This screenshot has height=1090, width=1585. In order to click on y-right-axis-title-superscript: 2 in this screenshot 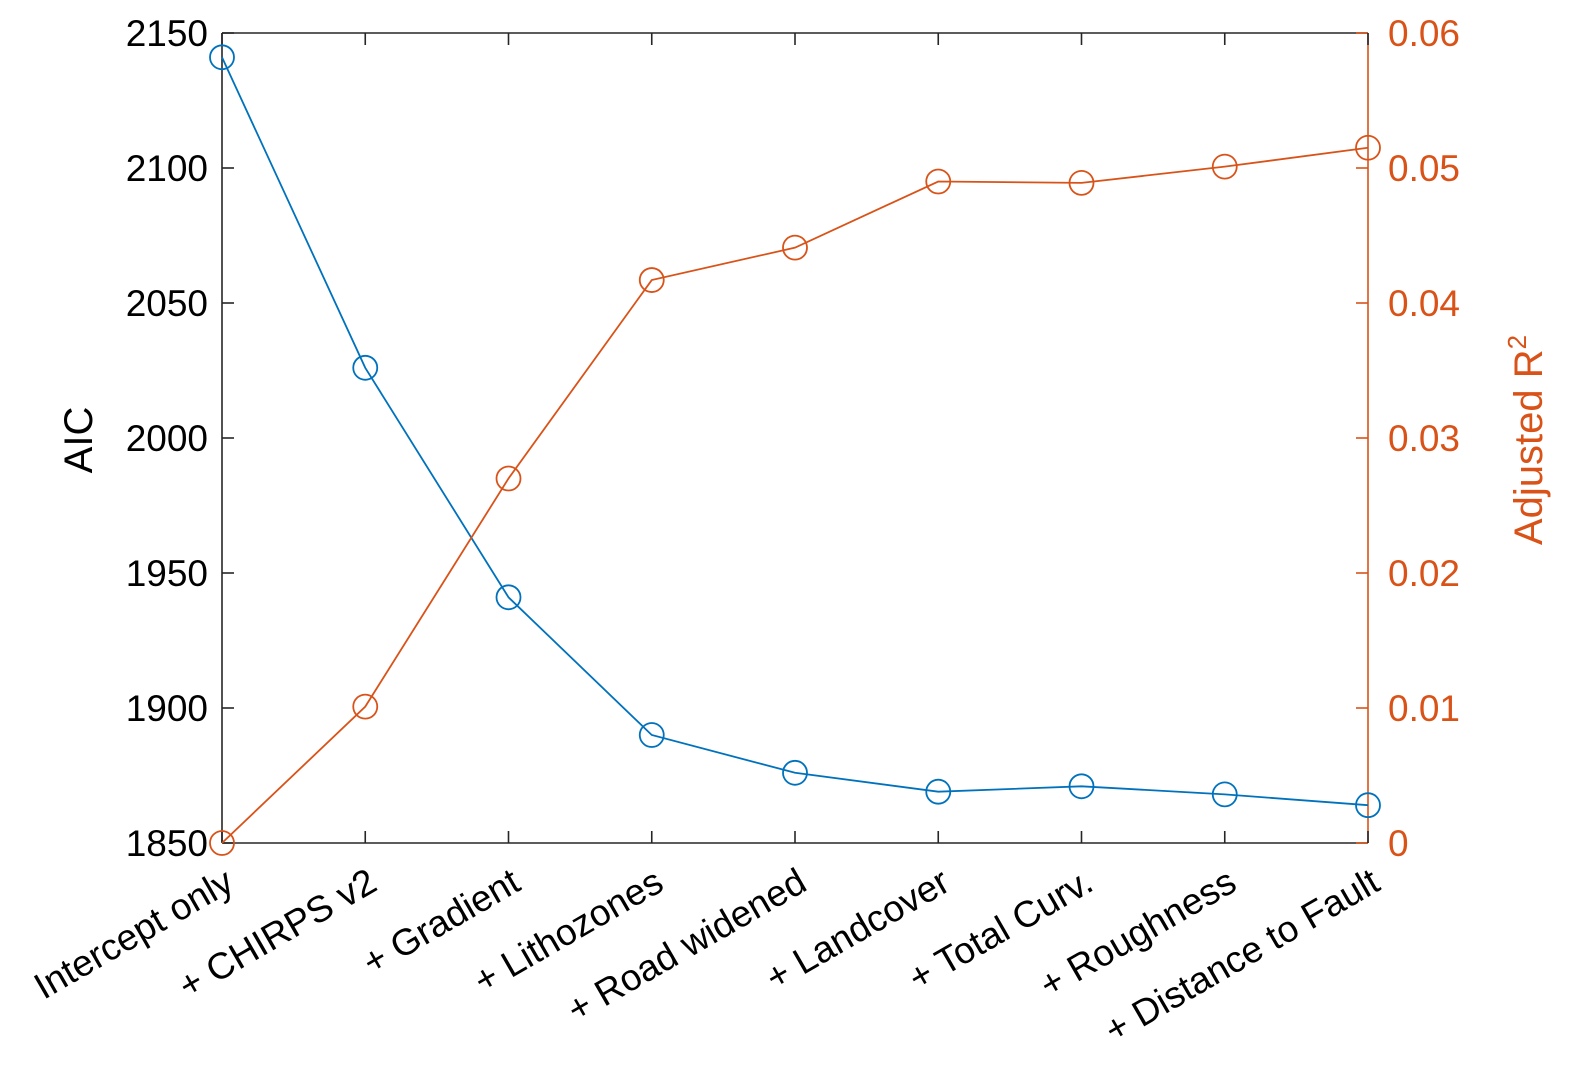, I will do `click(1517, 342)`.